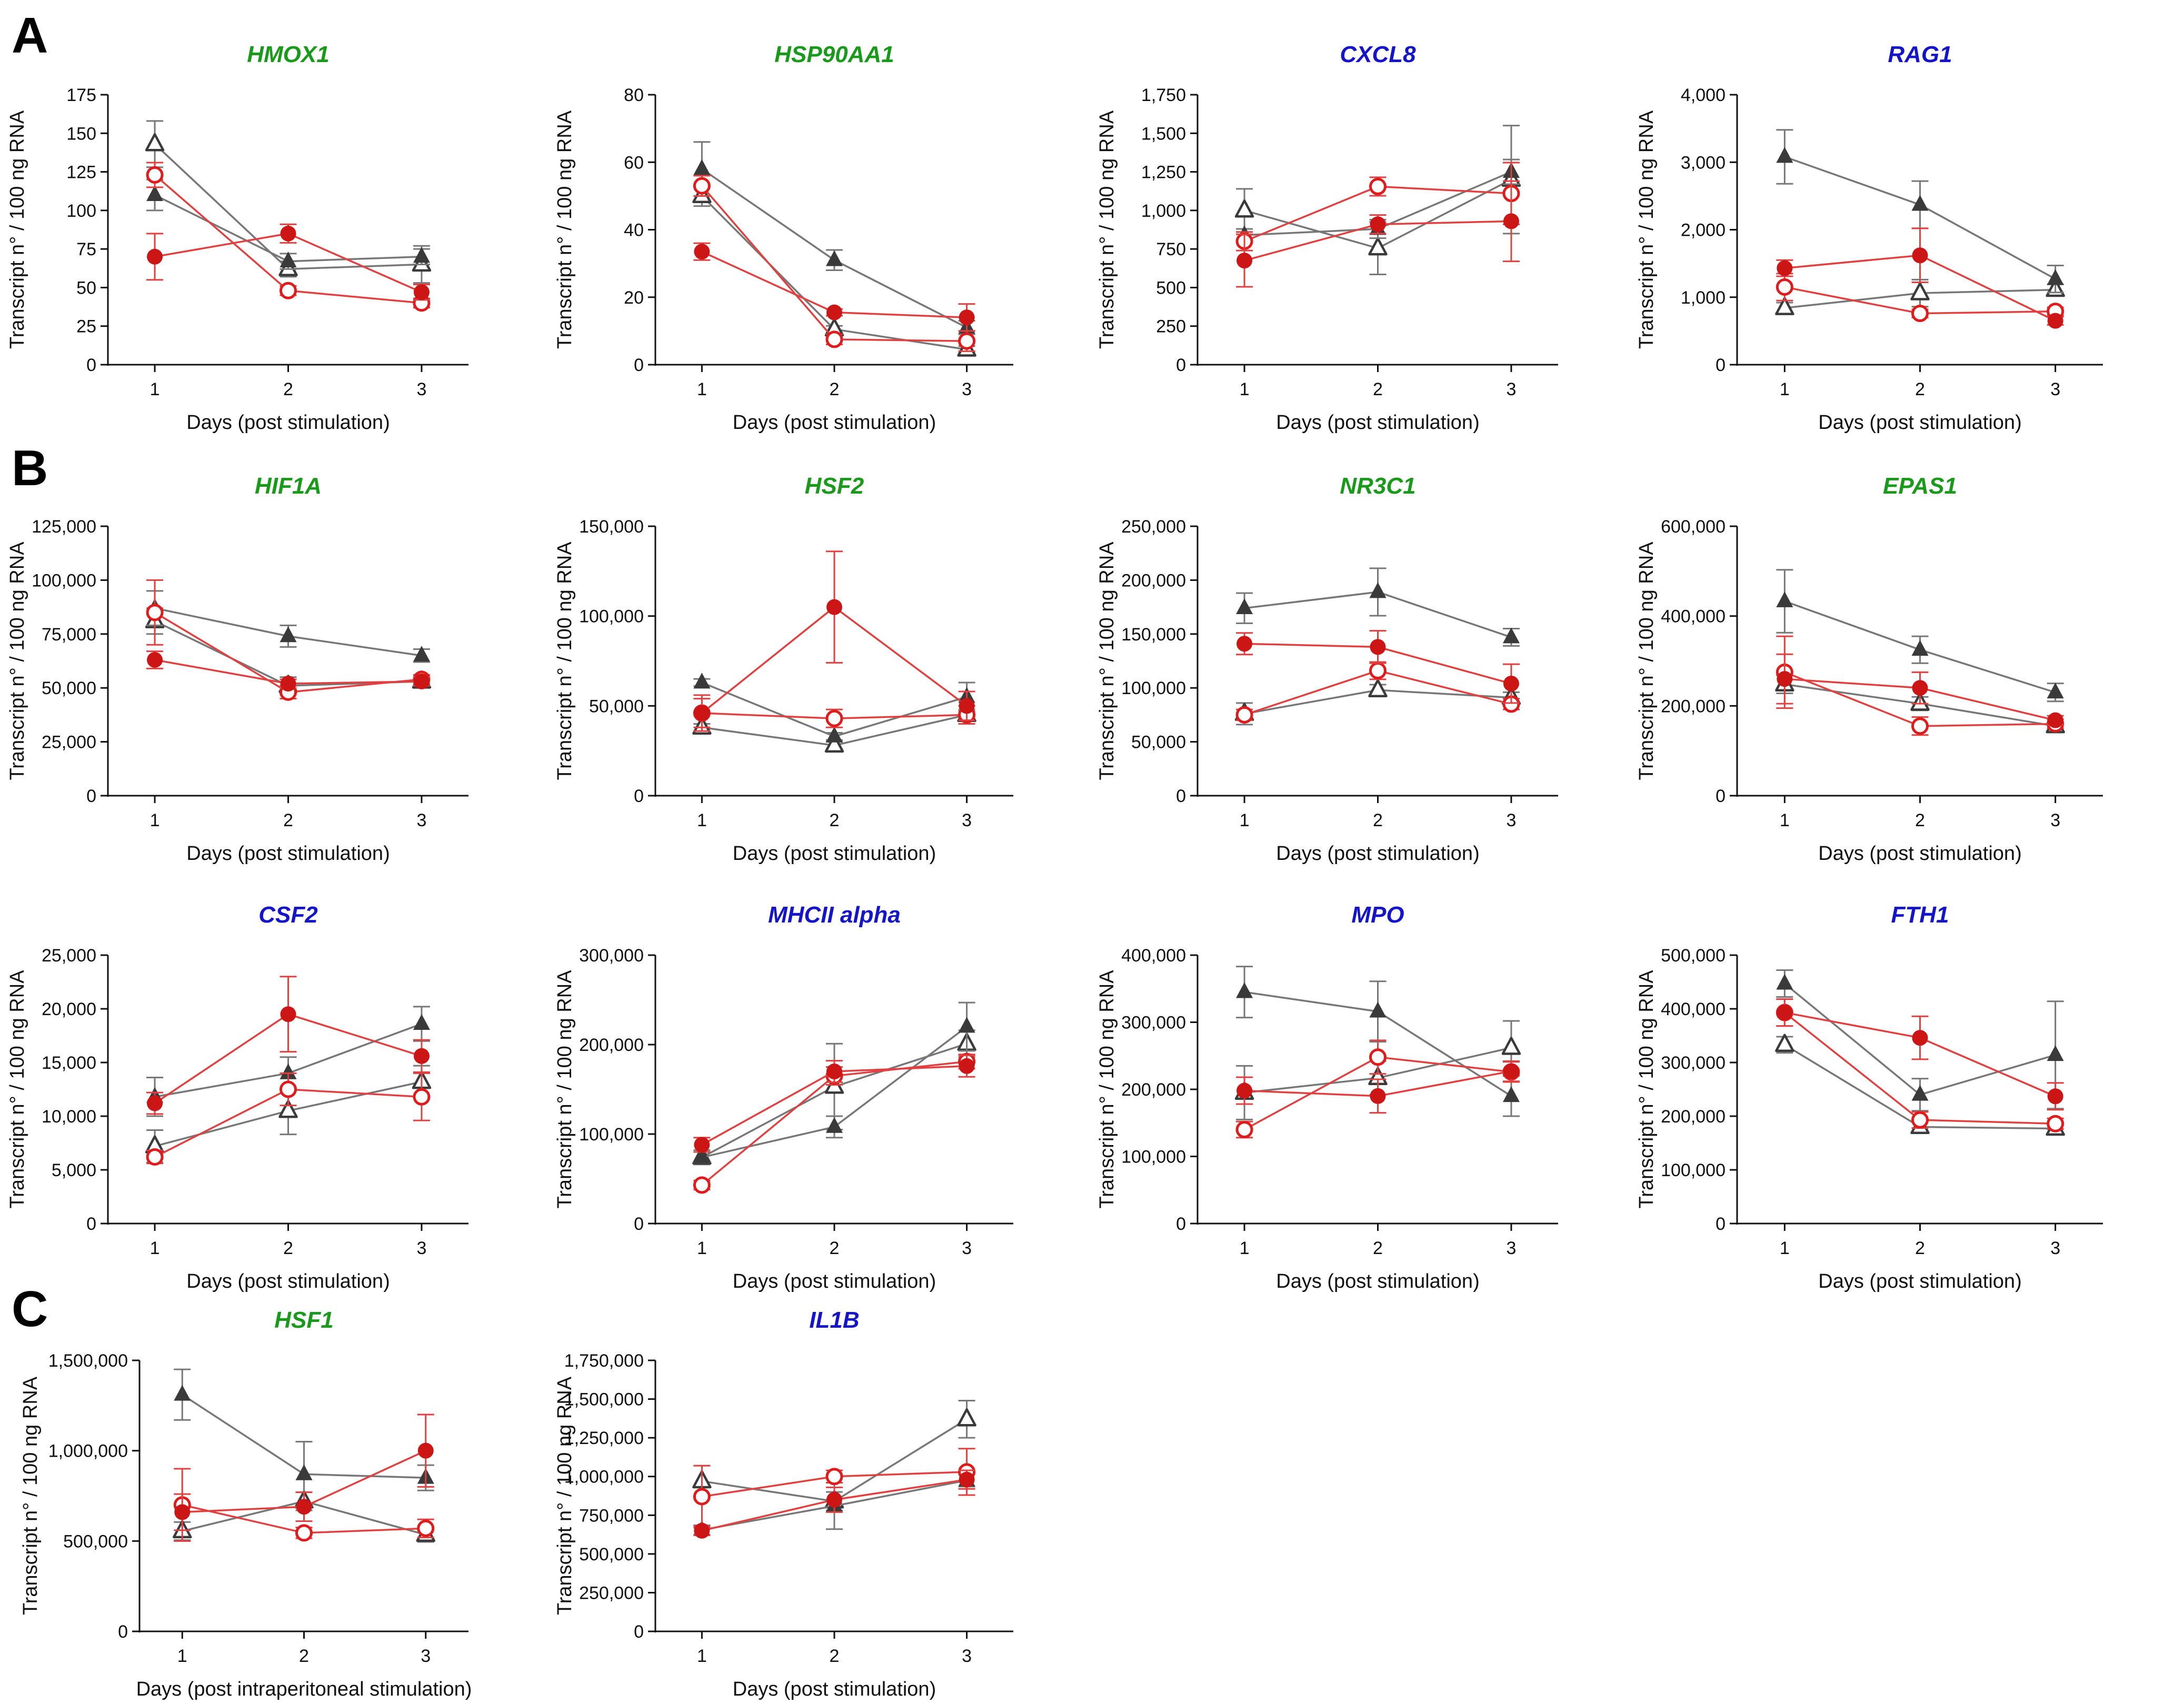 This screenshot has height=1704, width=2184. I want to click on y-tick-label: 20,000, so click(69, 1009).